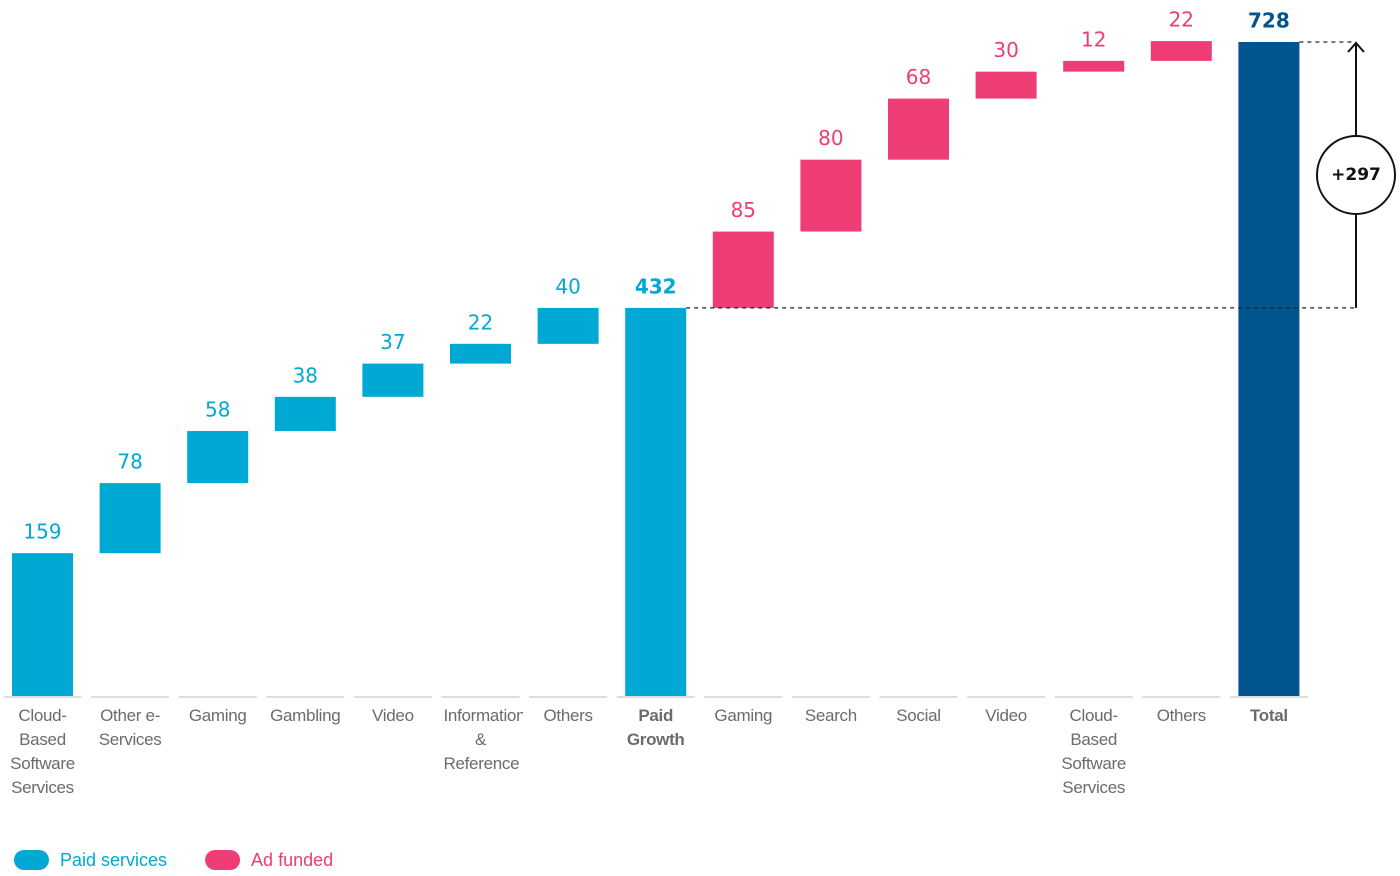 The height and width of the screenshot is (876, 1400). What do you see at coordinates (217, 409) in the screenshot?
I see `value-label: 58` at bounding box center [217, 409].